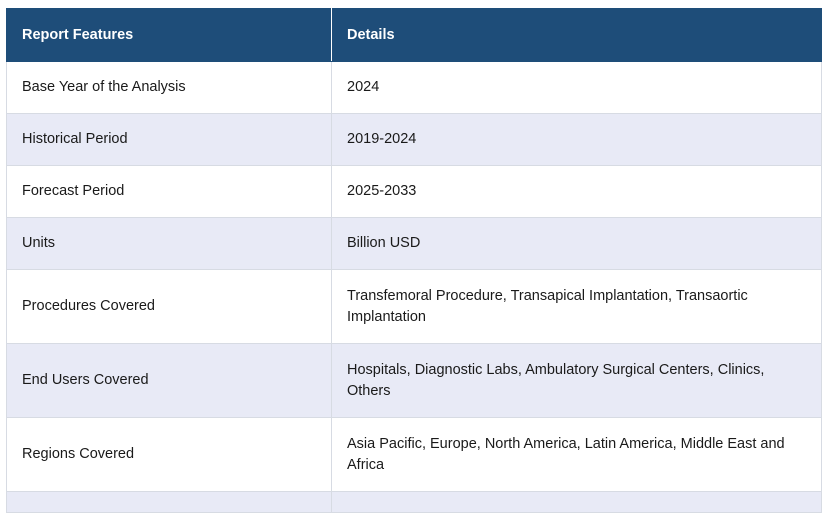 The width and height of the screenshot is (828, 513). I want to click on table-row-partial, so click(414, 502).